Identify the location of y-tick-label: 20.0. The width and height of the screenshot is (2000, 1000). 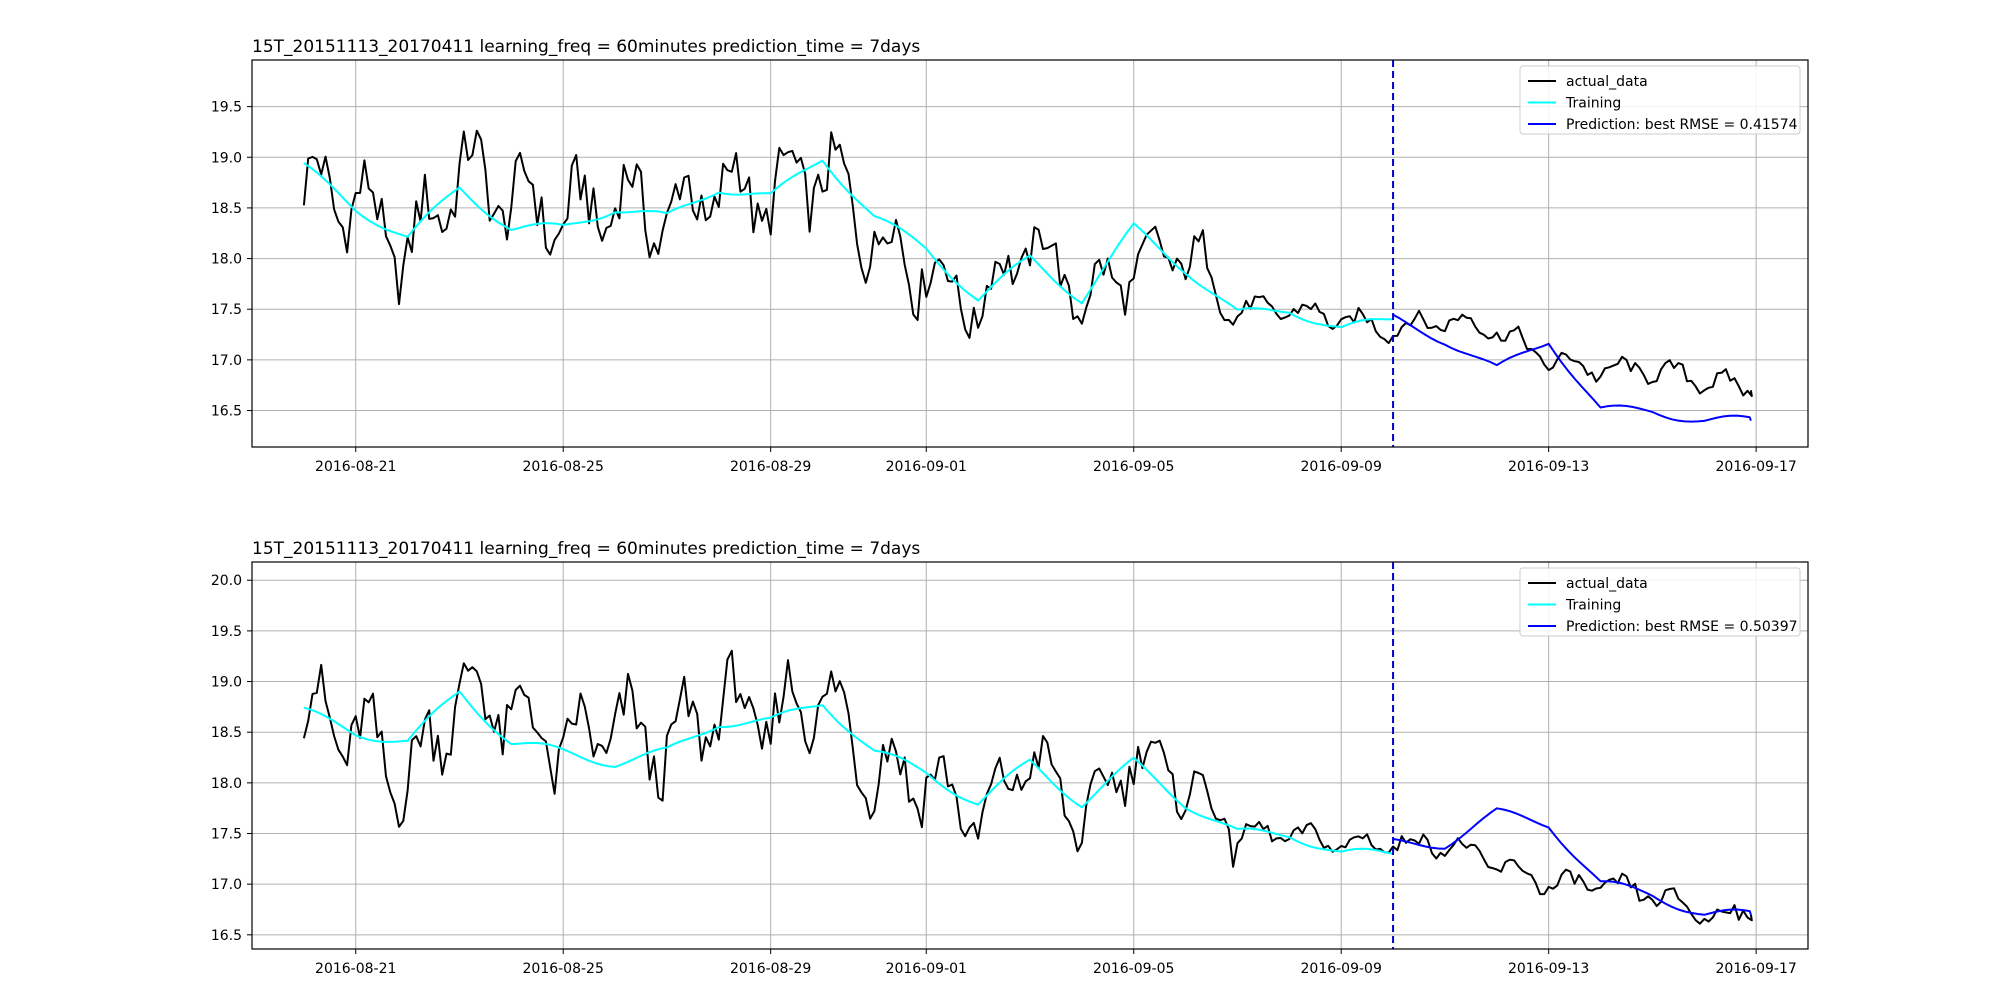
(226, 581).